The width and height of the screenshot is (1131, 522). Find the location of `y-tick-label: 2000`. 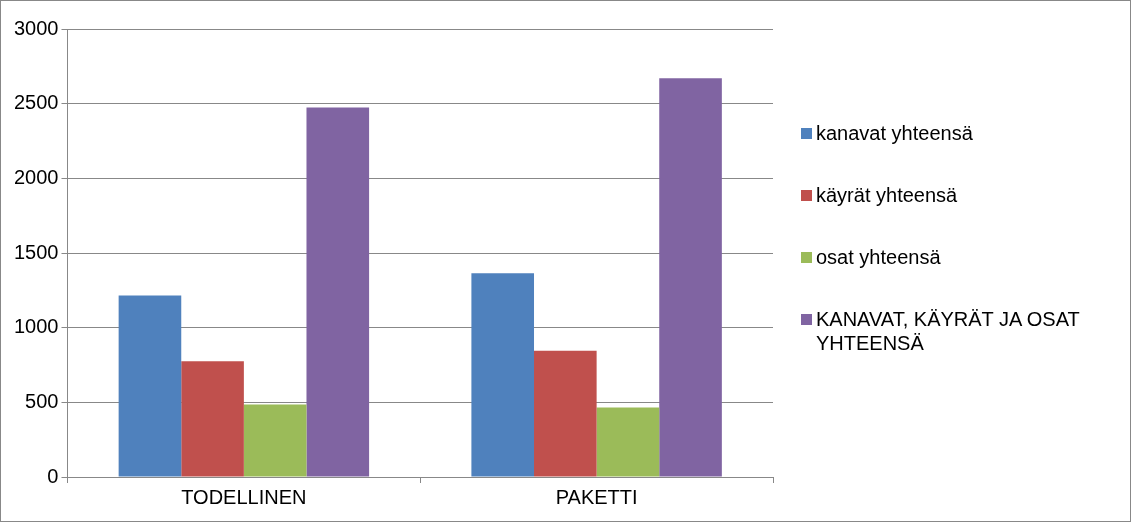

y-tick-label: 2000 is located at coordinates (36, 176).